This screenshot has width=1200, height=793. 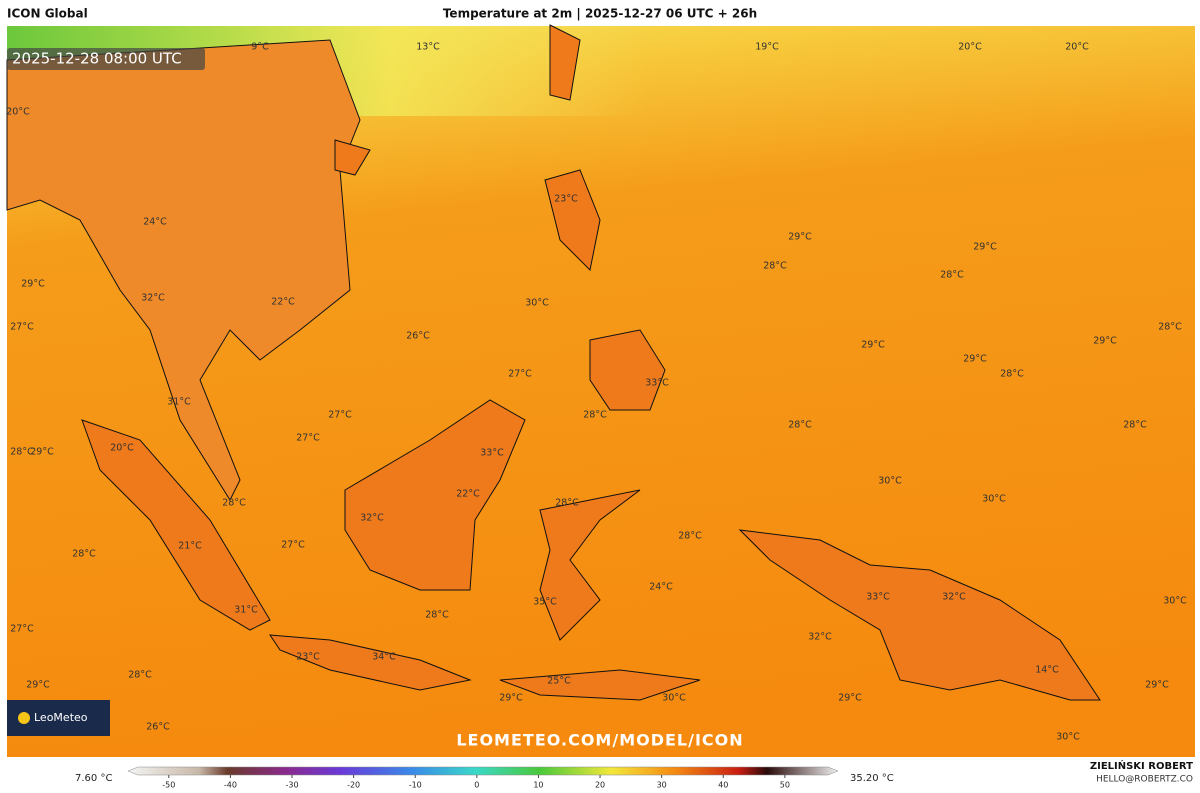 What do you see at coordinates (61, 717) in the screenshot?
I see `logo: LeoMeteo` at bounding box center [61, 717].